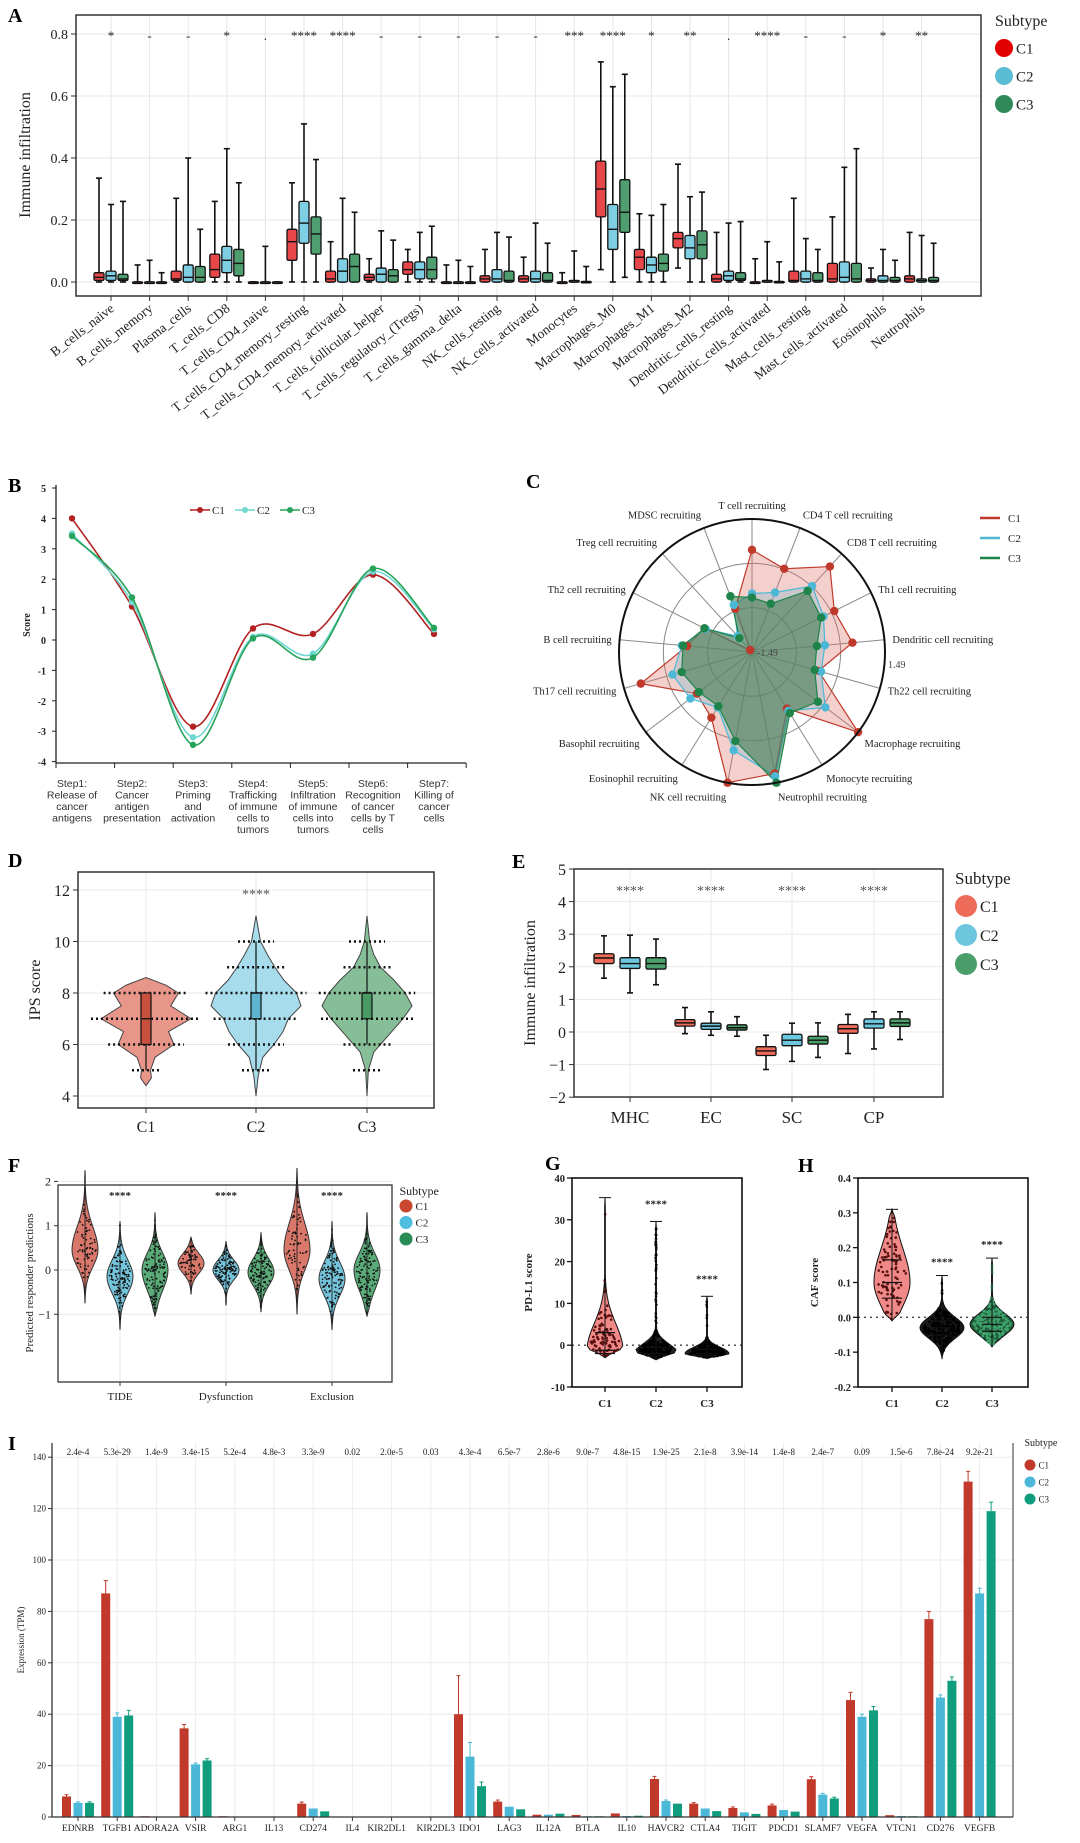 This screenshot has height=1843, width=1080. What do you see at coordinates (707, 1404) in the screenshot?
I see `x-tick-label: C3` at bounding box center [707, 1404].